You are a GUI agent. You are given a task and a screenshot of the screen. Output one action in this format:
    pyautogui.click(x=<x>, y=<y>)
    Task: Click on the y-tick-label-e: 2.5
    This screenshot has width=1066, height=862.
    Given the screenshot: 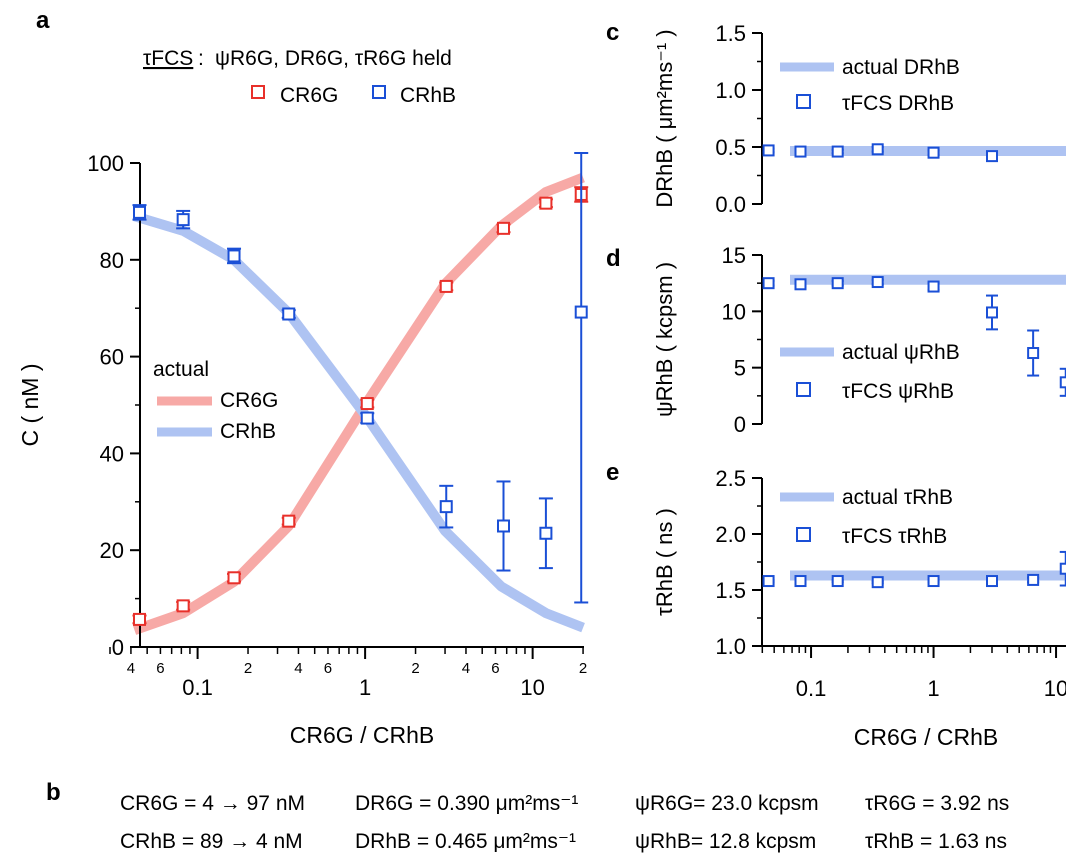 What is the action you would take?
    pyautogui.click(x=730, y=478)
    